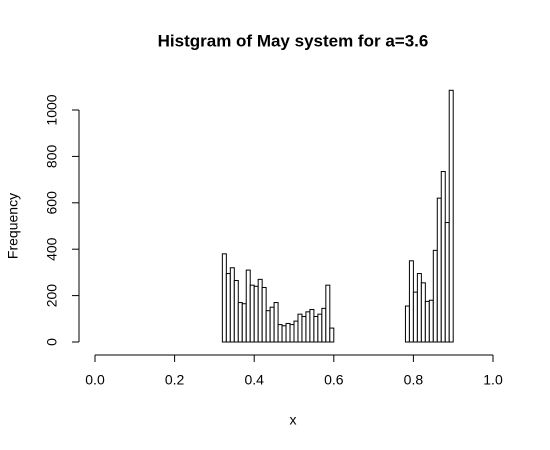  What do you see at coordinates (52, 249) in the screenshot?
I see `y-tick-label: 400` at bounding box center [52, 249].